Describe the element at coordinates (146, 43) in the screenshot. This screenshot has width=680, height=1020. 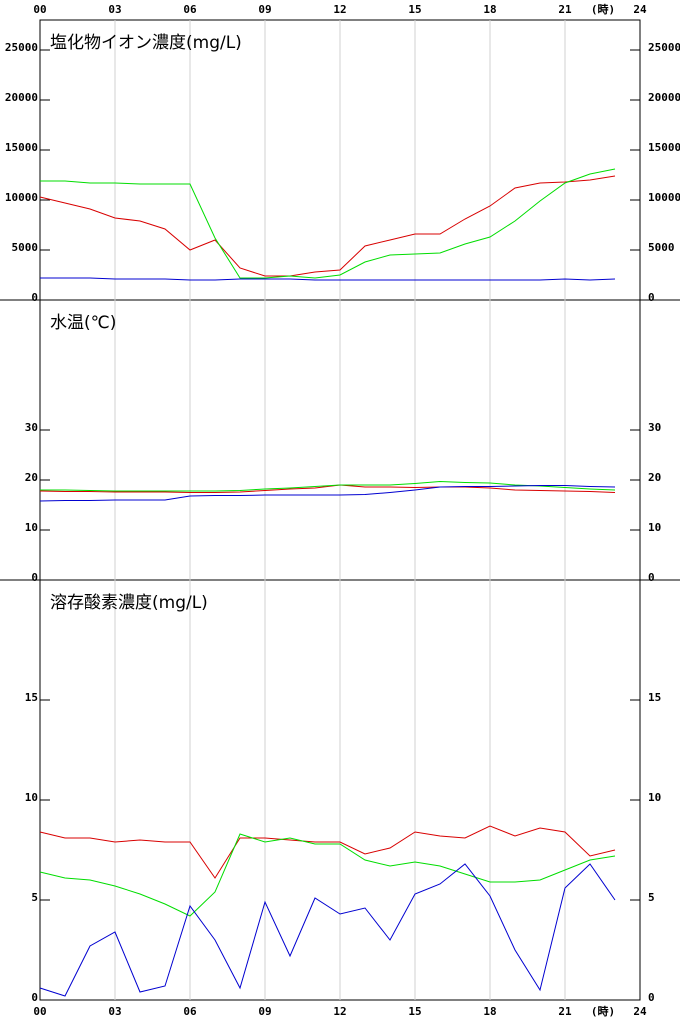
I see `panel-title: 塩化物イオン濃度(mg/L)` at that location.